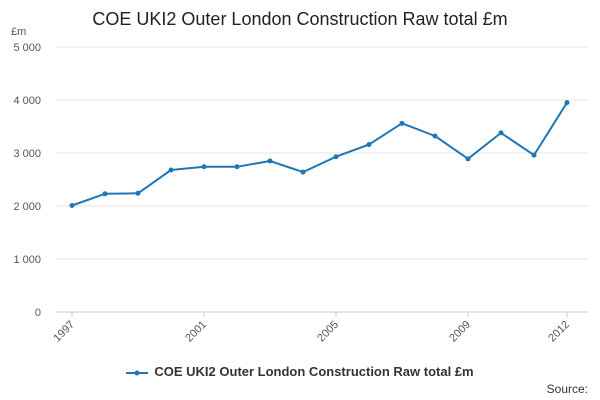  Describe the element at coordinates (19, 32) in the screenshot. I see `y-axis-unit-label: £m` at that location.